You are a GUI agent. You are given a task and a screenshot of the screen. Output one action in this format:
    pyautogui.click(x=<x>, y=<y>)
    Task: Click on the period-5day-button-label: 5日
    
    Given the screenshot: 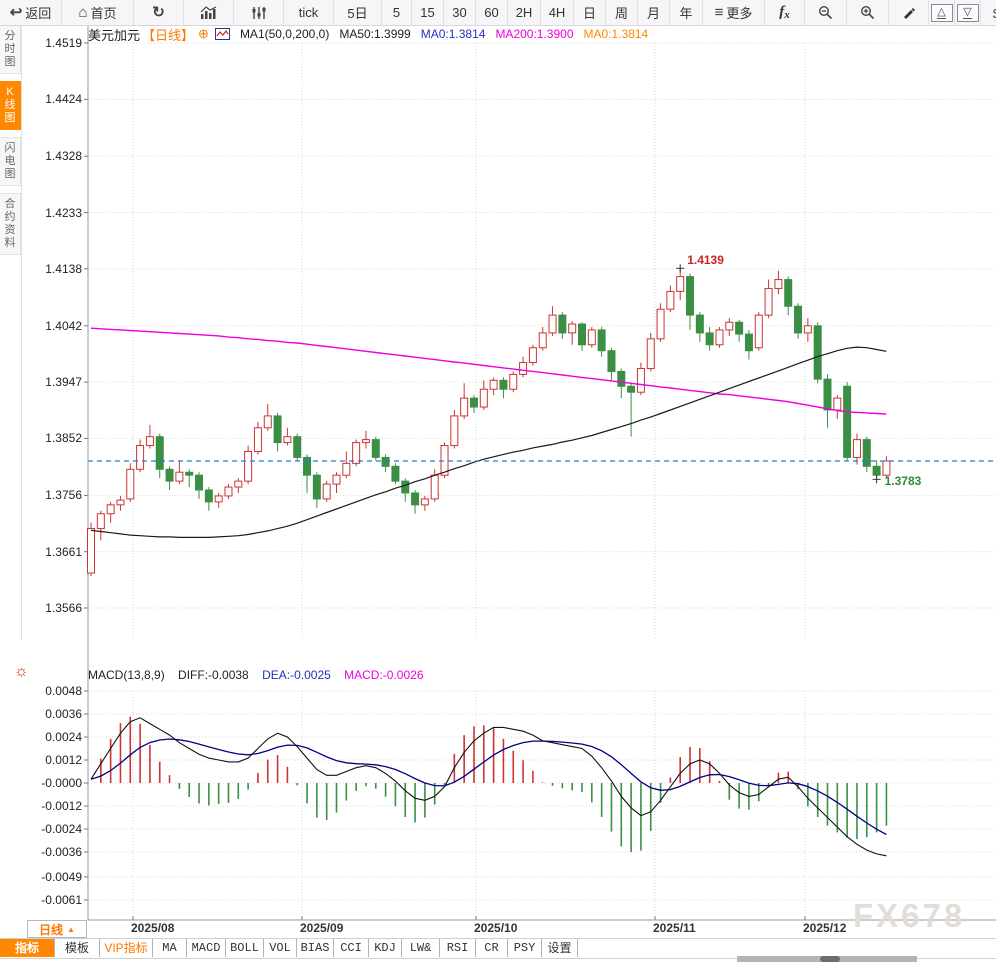 What is the action you would take?
    pyautogui.click(x=357, y=13)
    